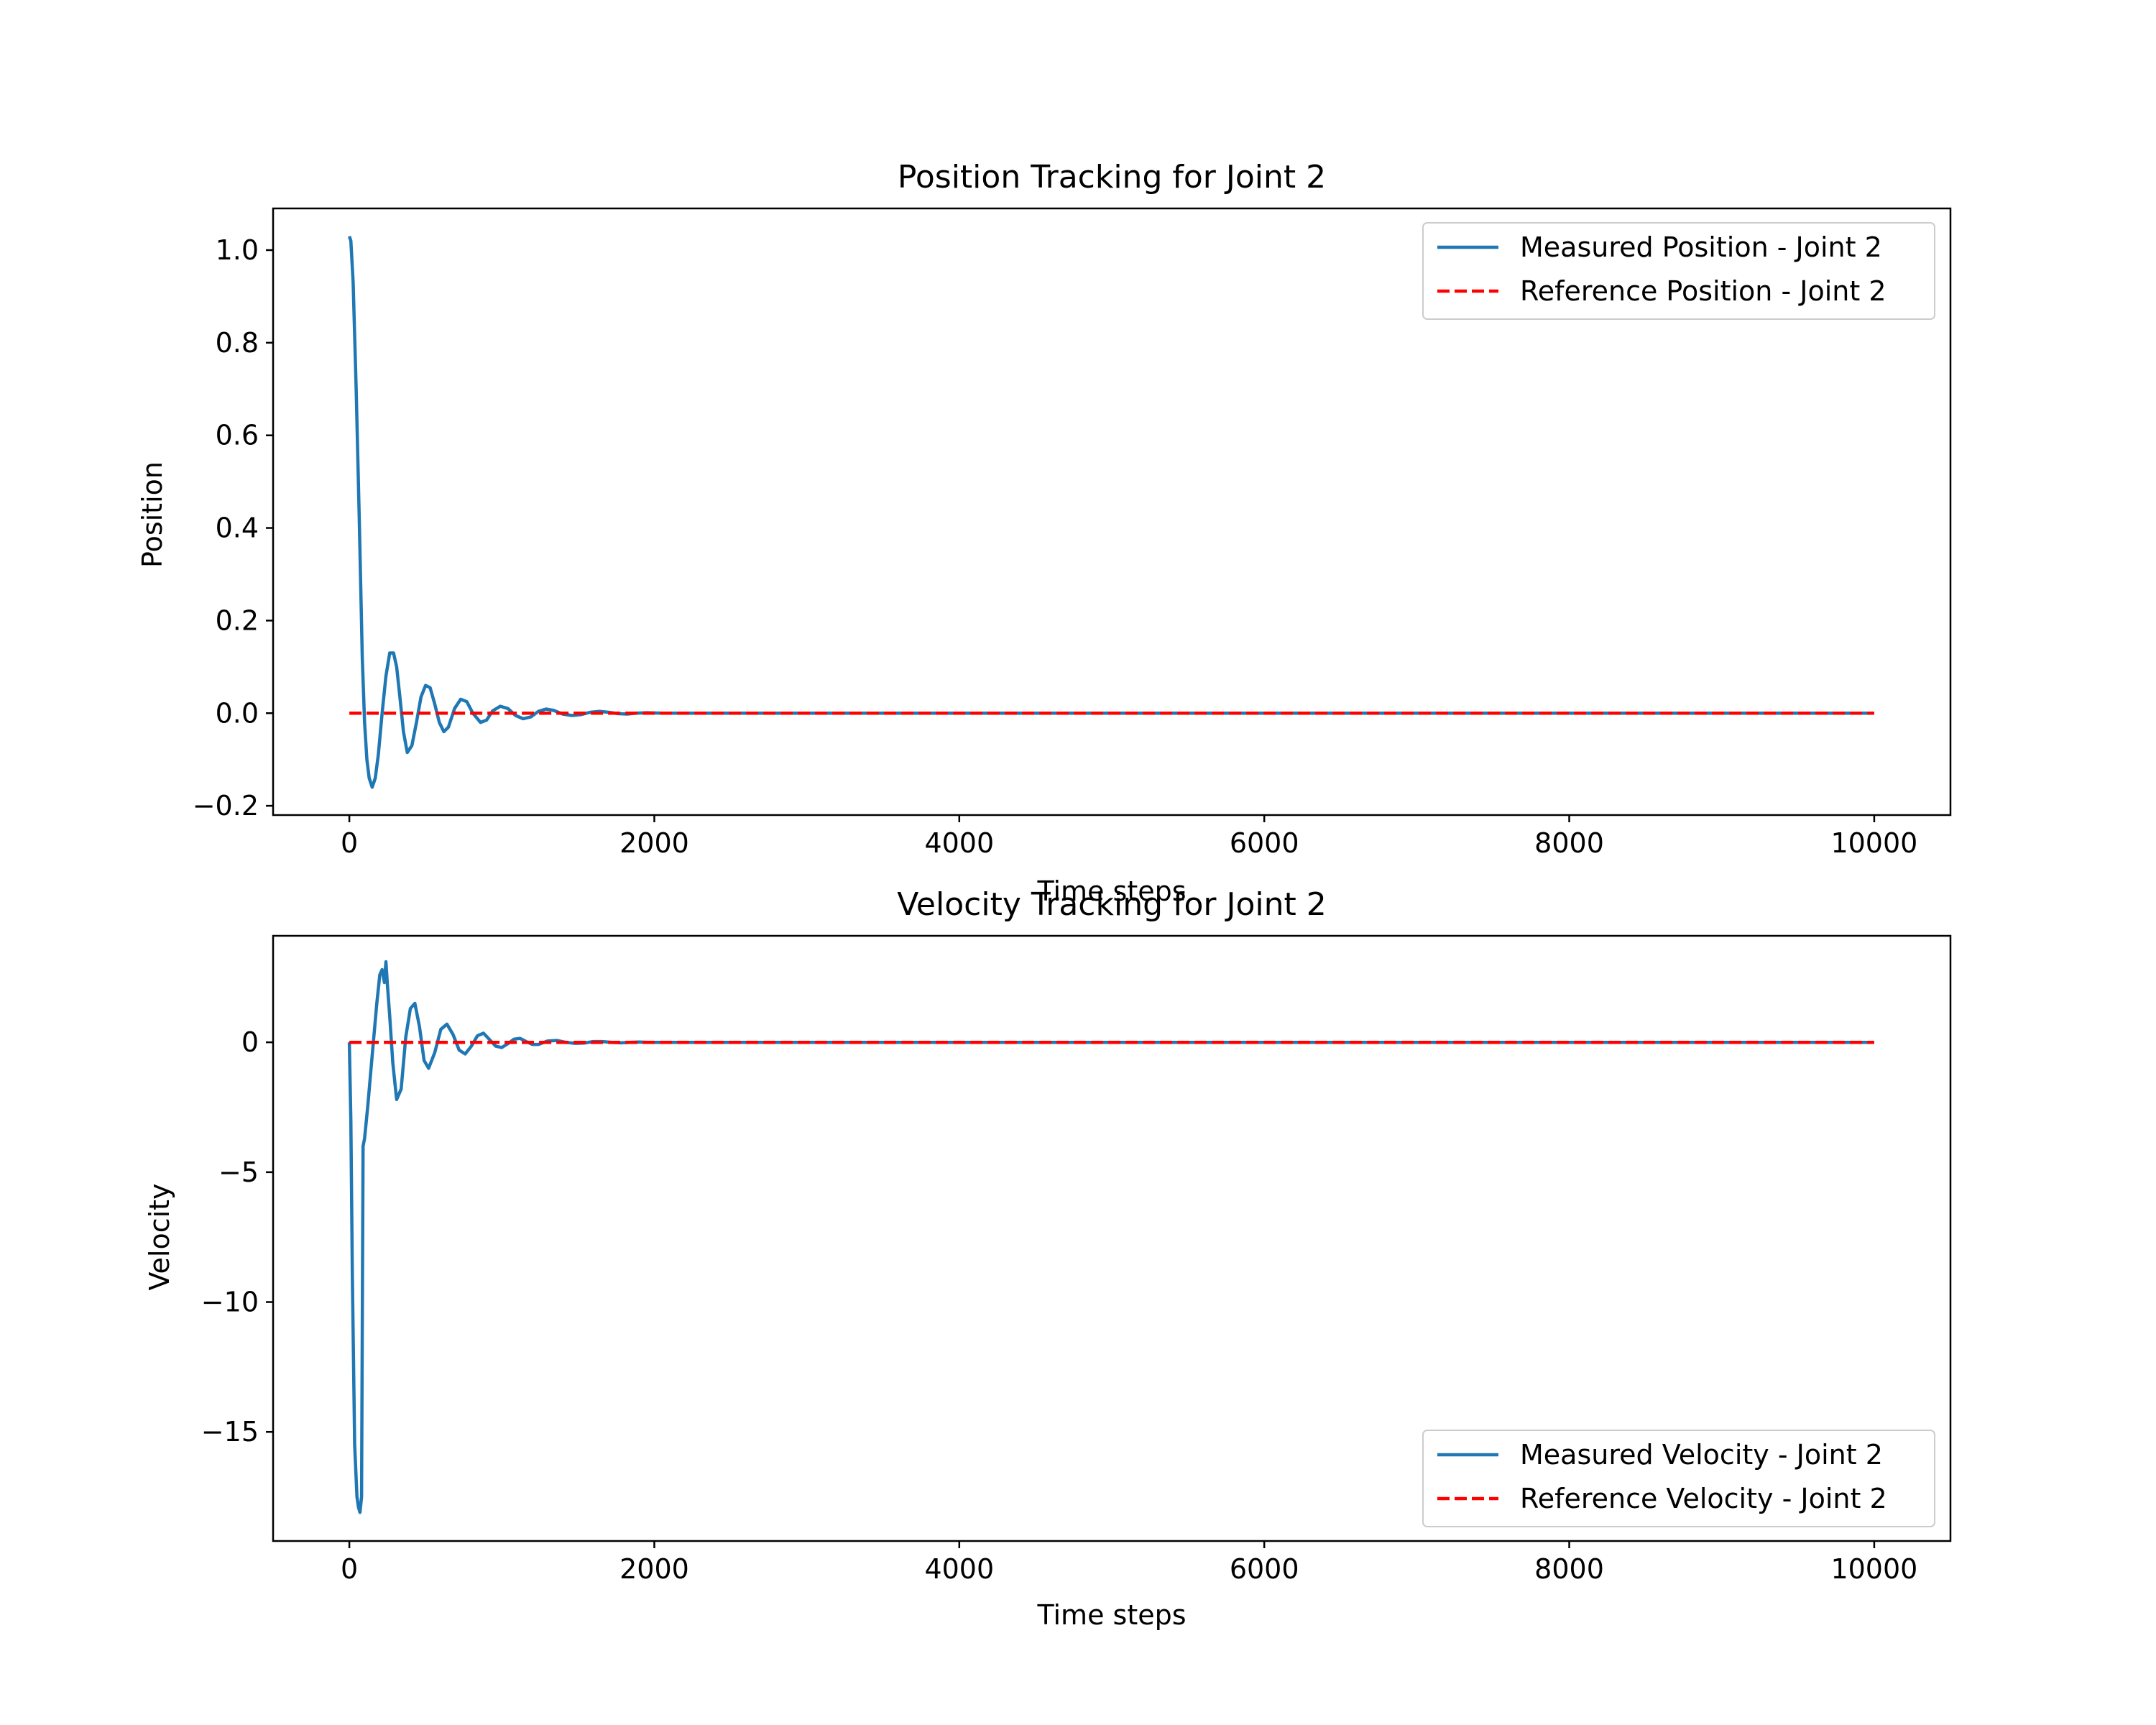 This screenshot has width=2156, height=1725. I want to click on position-y-tick-label: 0.2, so click(238, 620).